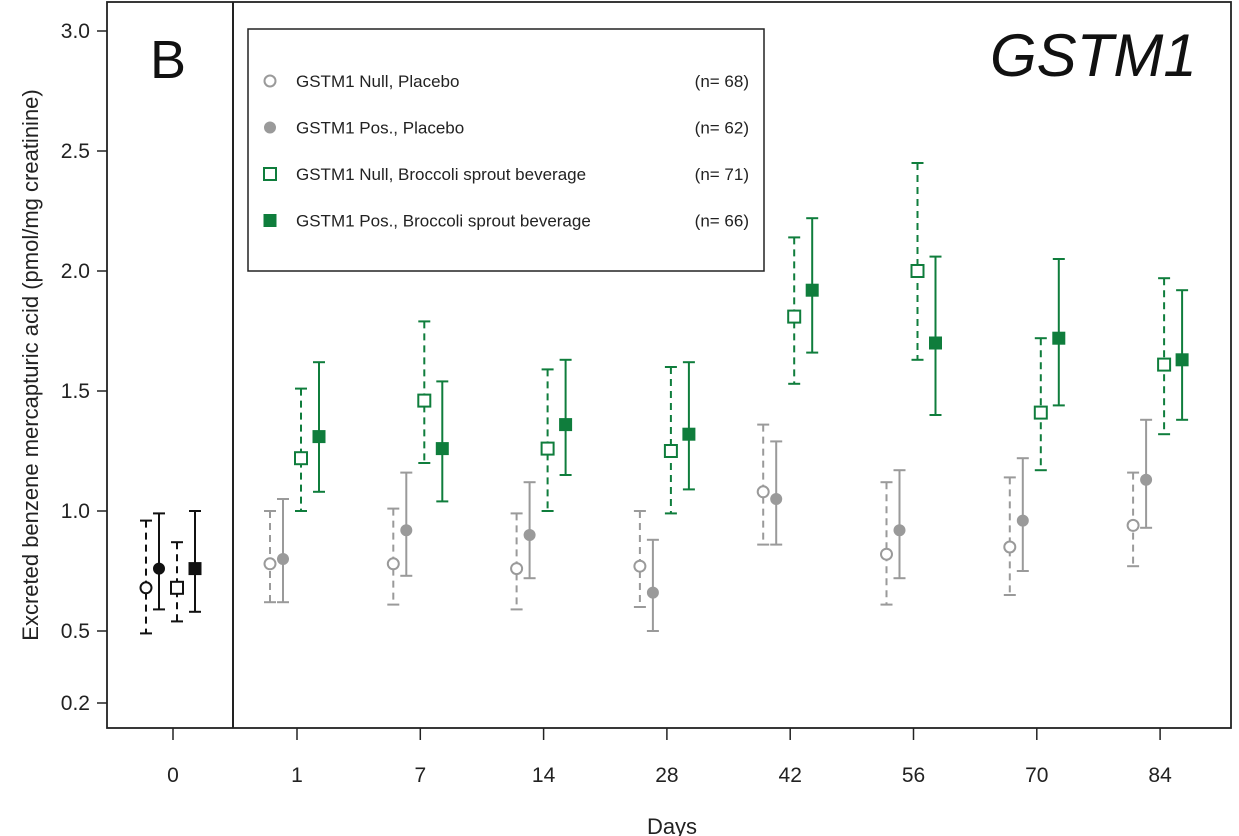 Image resolution: width=1239 pixels, height=836 pixels. Describe the element at coordinates (173, 775) in the screenshot. I see `x-tick-label: 0` at that location.